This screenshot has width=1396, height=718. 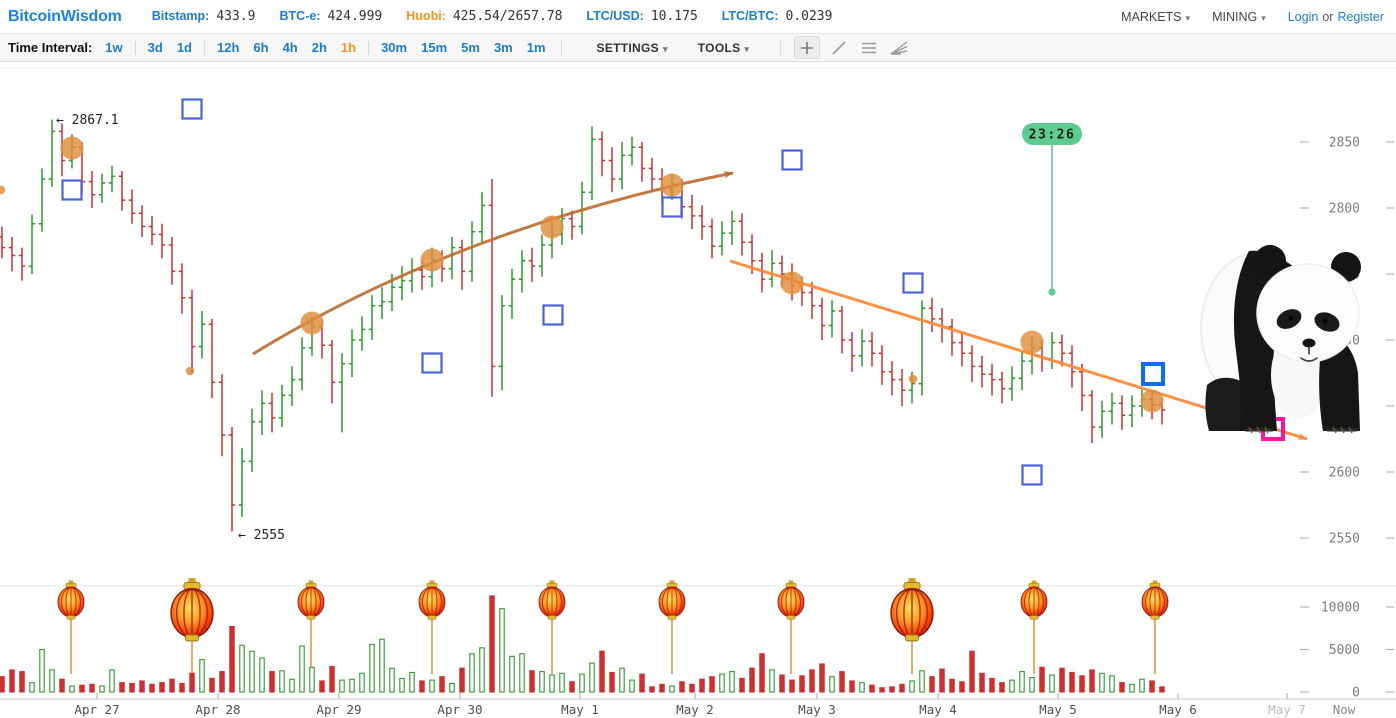 What do you see at coordinates (728, 175) in the screenshot?
I see `trendline-arrowhead` at bounding box center [728, 175].